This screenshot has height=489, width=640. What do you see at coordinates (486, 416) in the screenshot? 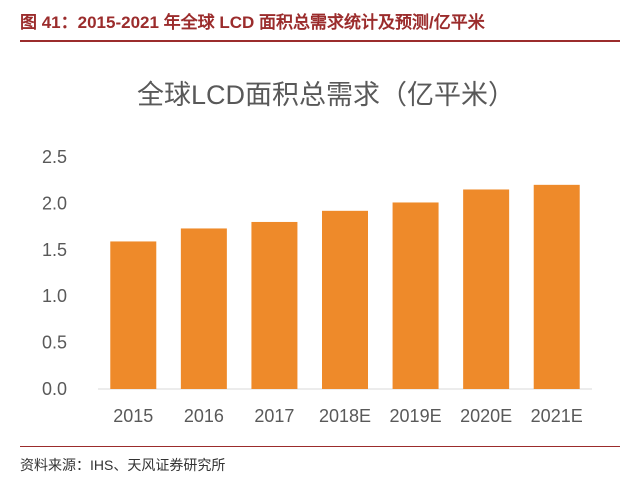
I see `x-tick-label: 2020E` at bounding box center [486, 416].